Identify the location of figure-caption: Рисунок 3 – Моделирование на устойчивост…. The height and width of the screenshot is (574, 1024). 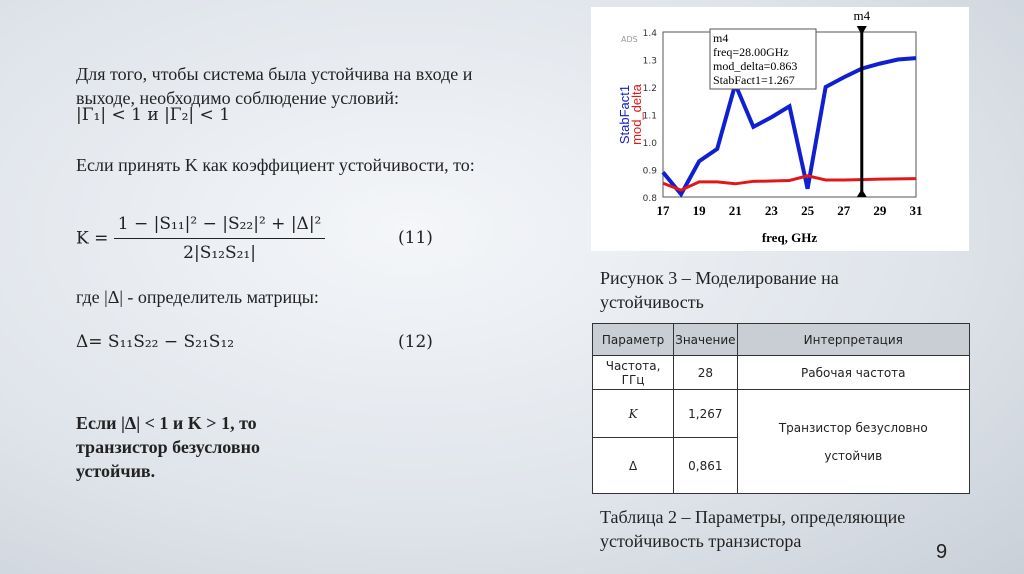
(719, 290).